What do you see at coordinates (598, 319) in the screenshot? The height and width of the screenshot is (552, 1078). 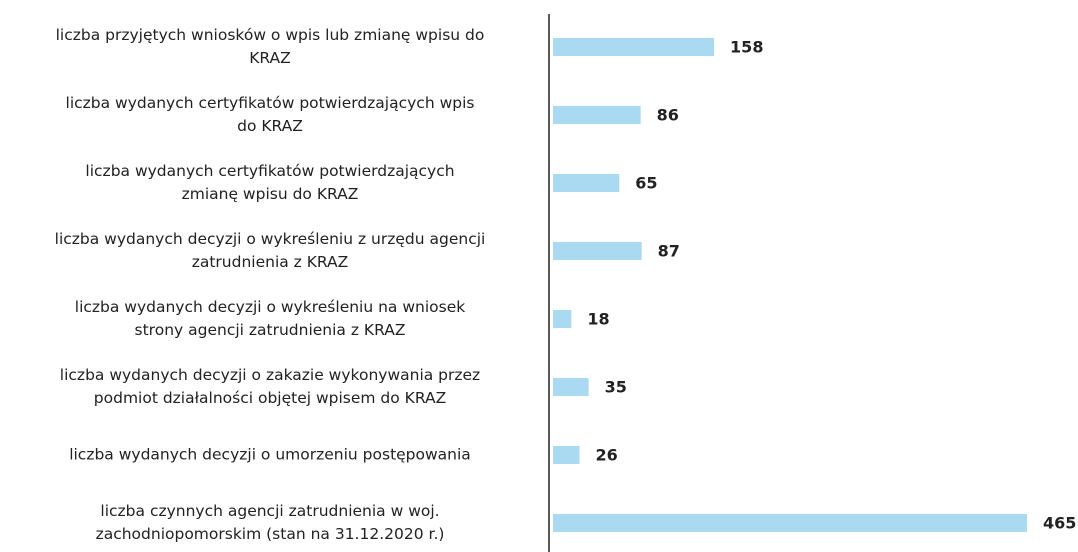 I see `data-label: 18` at bounding box center [598, 319].